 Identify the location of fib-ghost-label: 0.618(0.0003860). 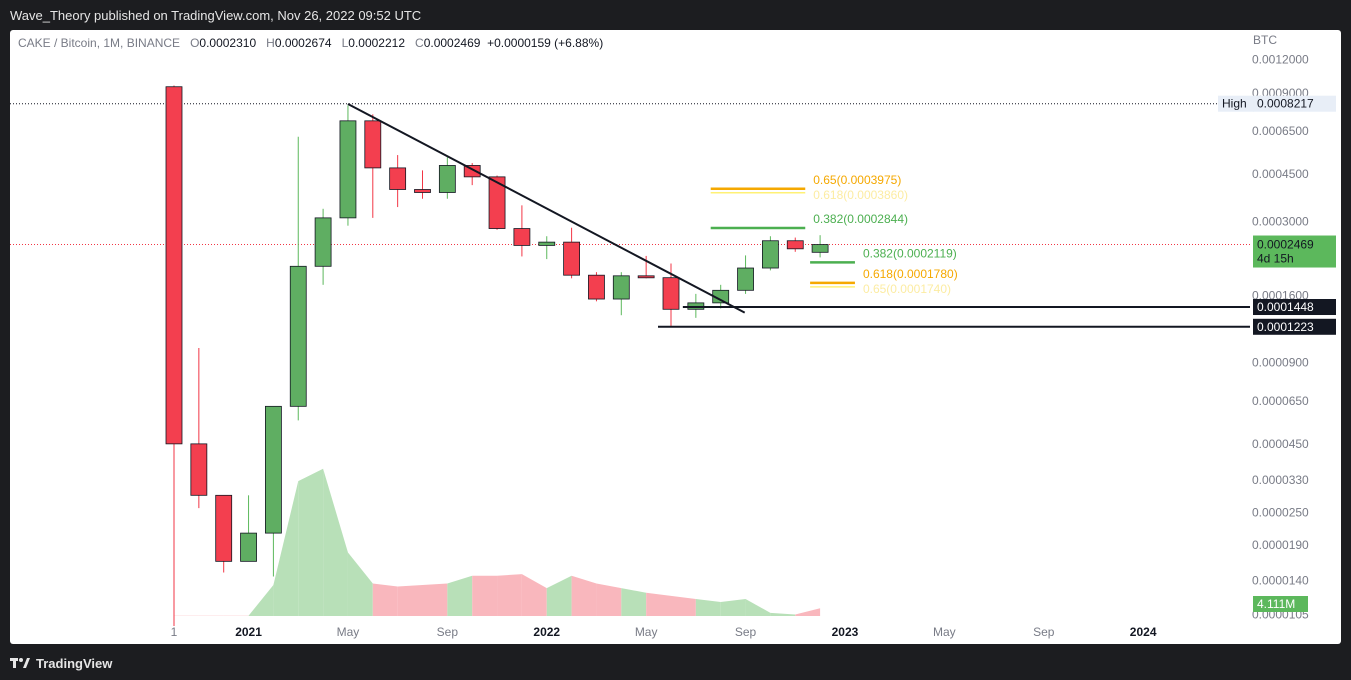
(860, 195).